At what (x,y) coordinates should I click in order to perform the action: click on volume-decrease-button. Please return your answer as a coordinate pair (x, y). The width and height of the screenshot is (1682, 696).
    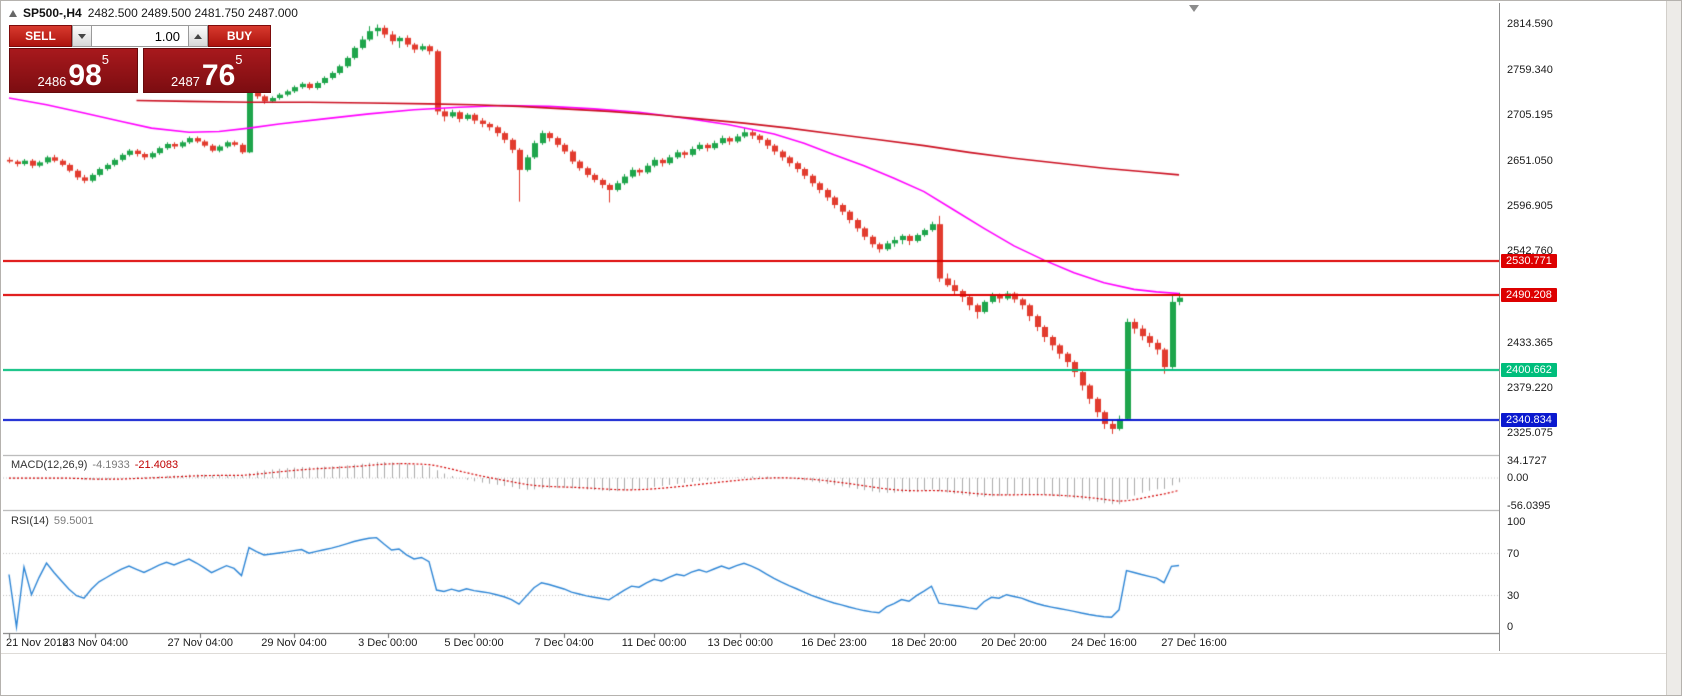
    Looking at the image, I should click on (82, 36).